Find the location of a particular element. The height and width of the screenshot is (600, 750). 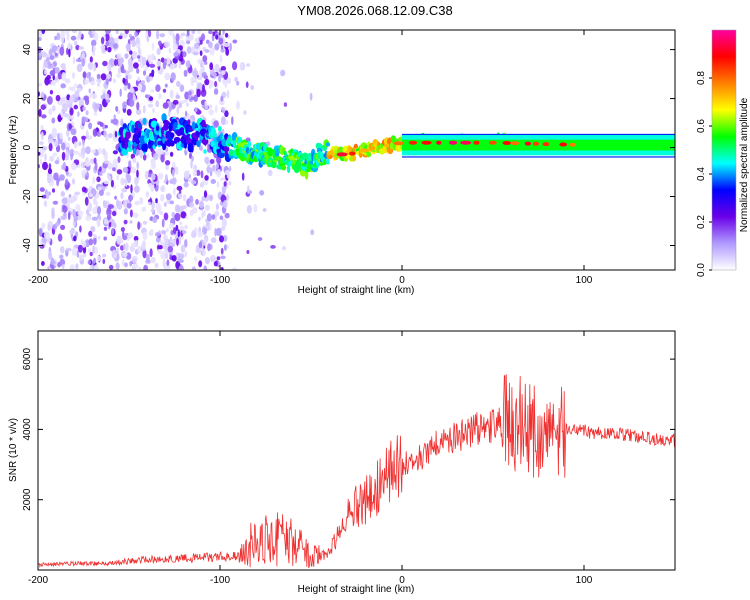

x-tick-label: -200 is located at coordinates (38, 280).